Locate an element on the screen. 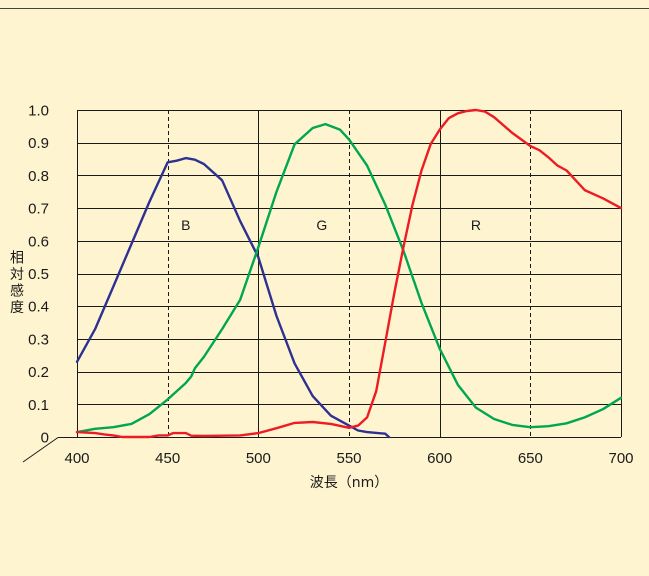 Image resolution: width=649 pixels, height=576 pixels. x-tick-label: 650 is located at coordinates (530, 458).